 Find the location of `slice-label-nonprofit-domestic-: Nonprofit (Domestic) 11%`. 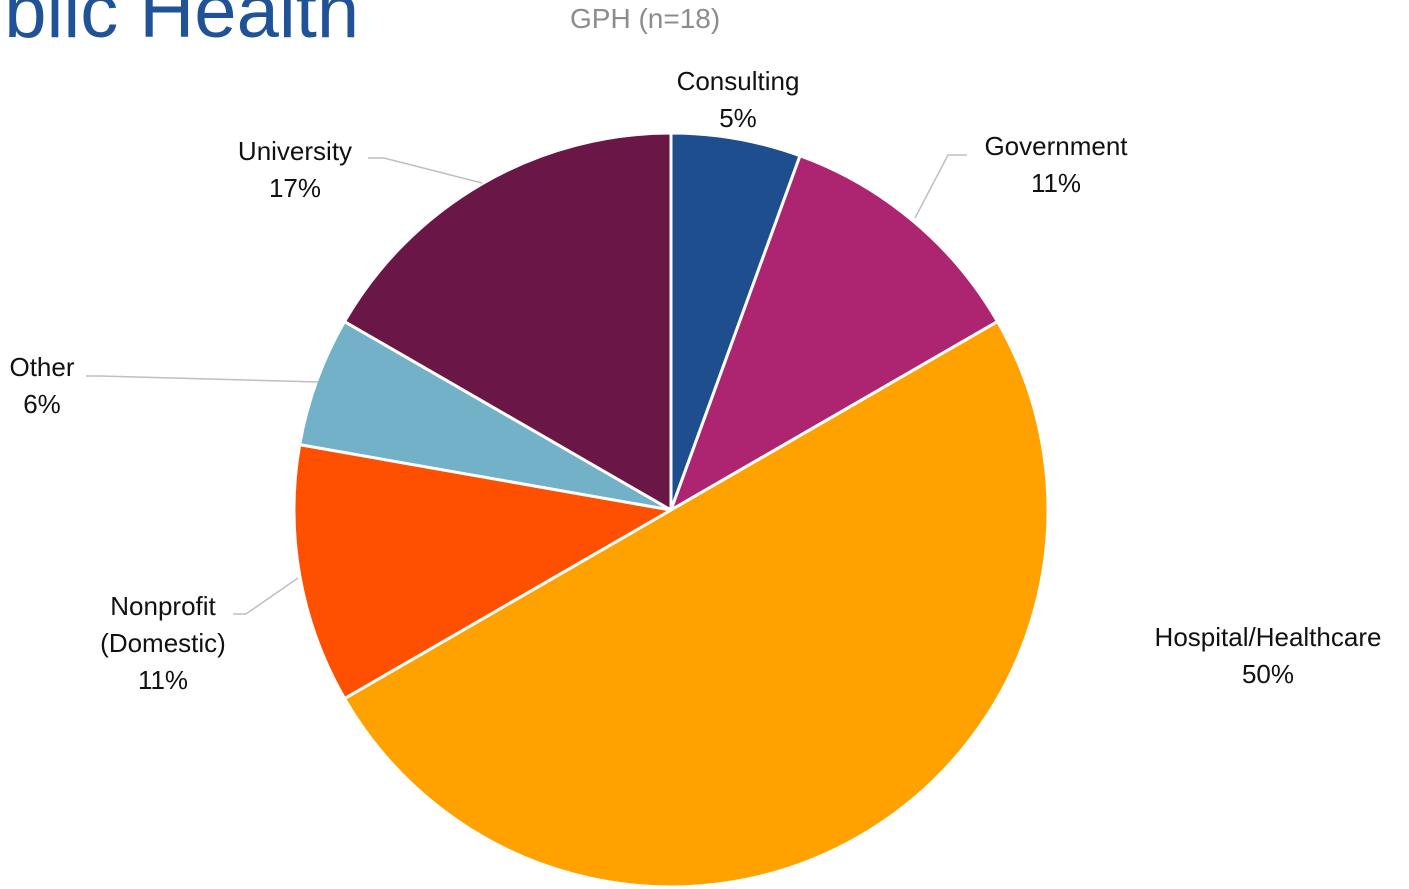

slice-label-nonprofit-domestic-: Nonprofit (Domestic) 11% is located at coordinates (163, 643).